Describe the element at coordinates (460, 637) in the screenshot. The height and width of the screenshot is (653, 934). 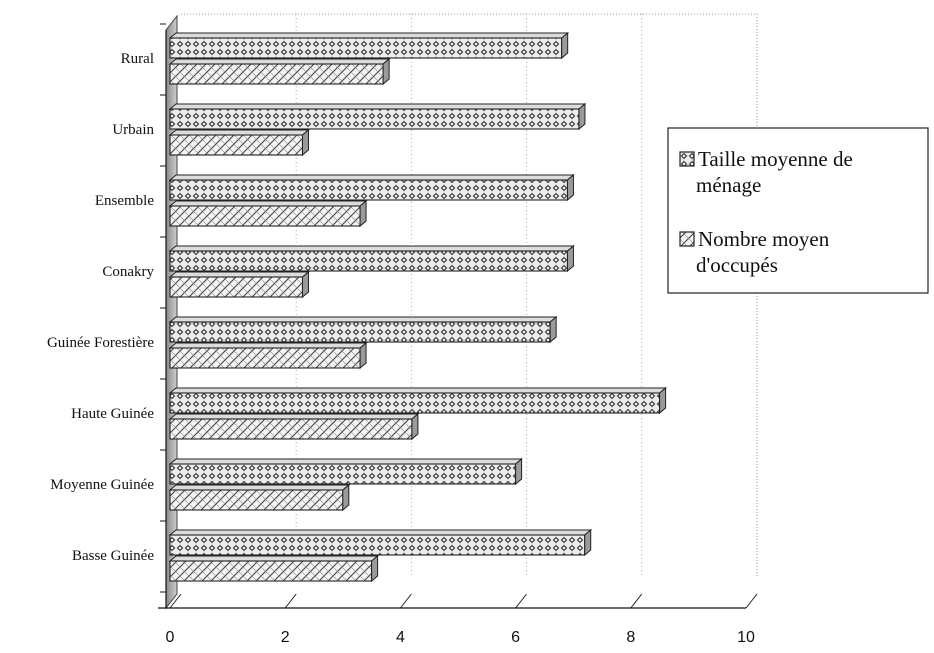
I see `x-tick-labels: 0 2 4 6 8 10` at that location.